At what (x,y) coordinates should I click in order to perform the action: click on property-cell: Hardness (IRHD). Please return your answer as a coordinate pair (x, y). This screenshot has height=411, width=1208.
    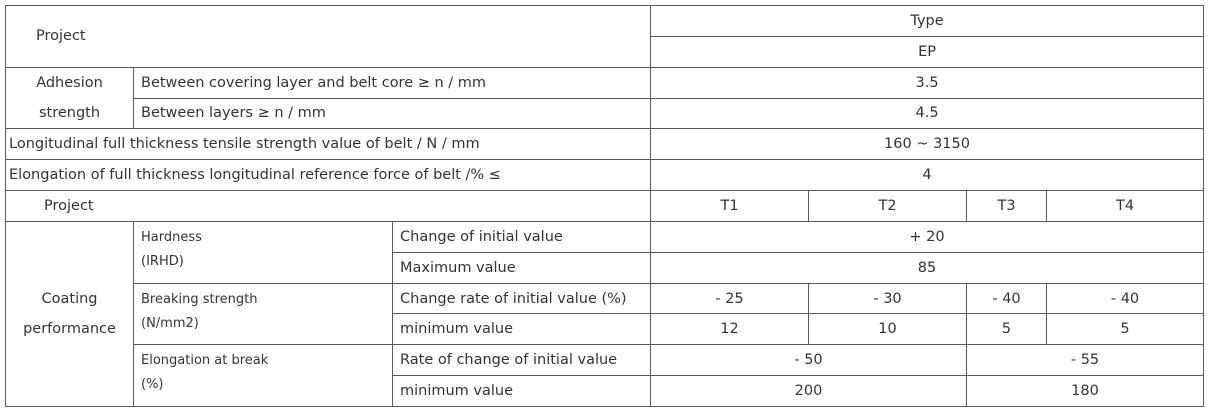
    Looking at the image, I should click on (263, 252).